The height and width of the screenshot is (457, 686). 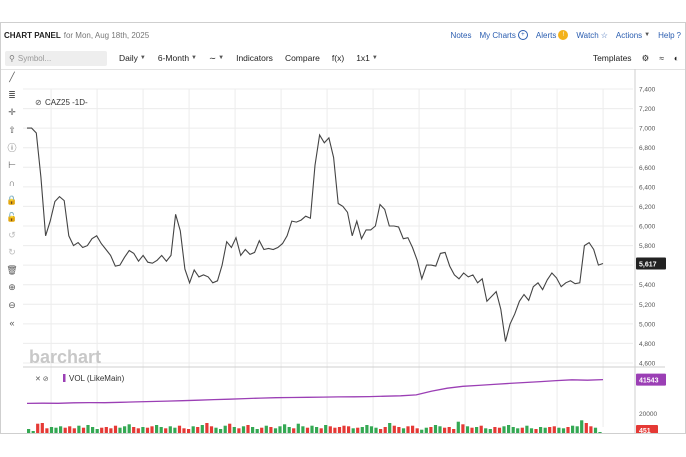 I want to click on compare-button: Compare, so click(x=302, y=58).